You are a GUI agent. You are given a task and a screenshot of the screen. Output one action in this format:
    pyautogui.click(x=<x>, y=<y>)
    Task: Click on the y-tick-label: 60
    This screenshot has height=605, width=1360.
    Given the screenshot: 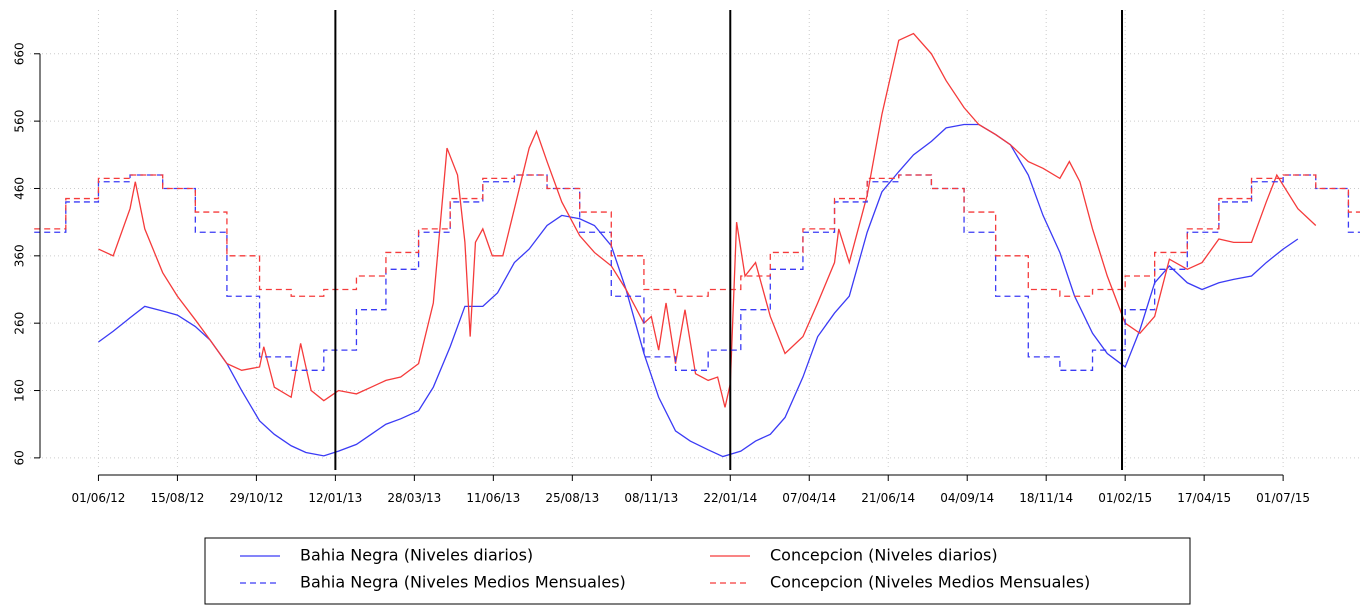 What is the action you would take?
    pyautogui.click(x=20, y=457)
    